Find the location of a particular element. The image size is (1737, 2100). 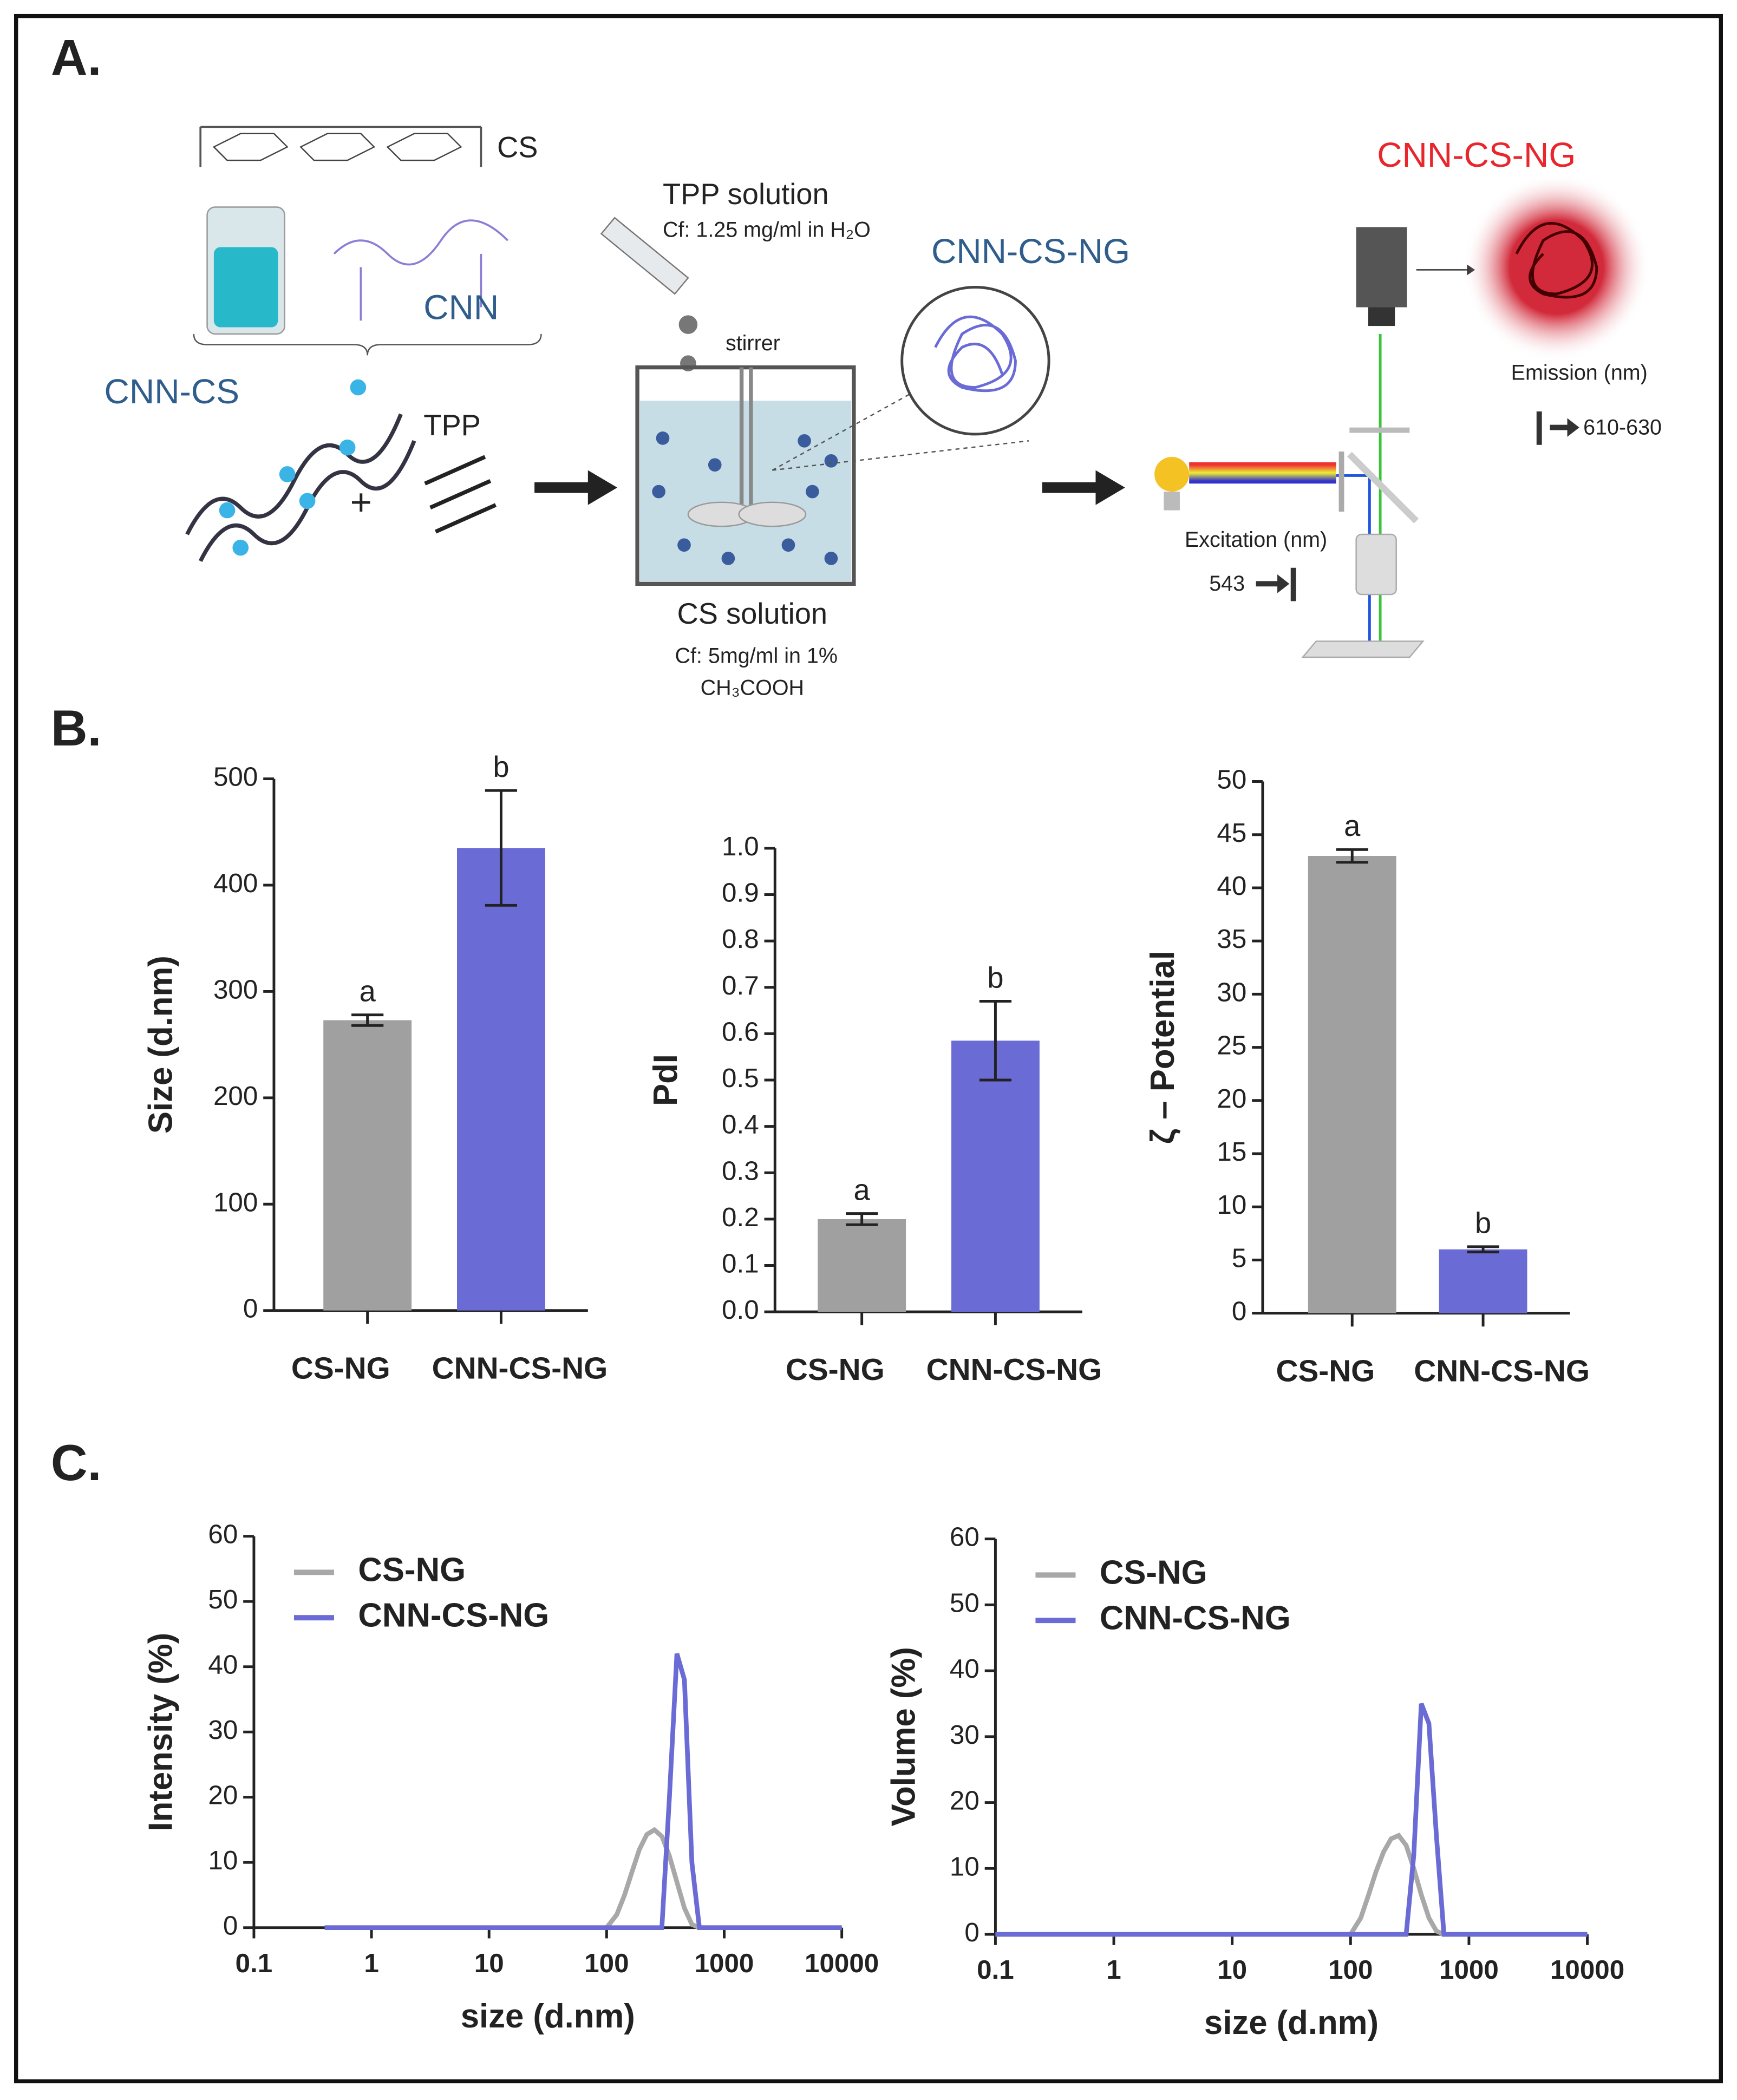

label: CNN-CS is located at coordinates (172, 391).